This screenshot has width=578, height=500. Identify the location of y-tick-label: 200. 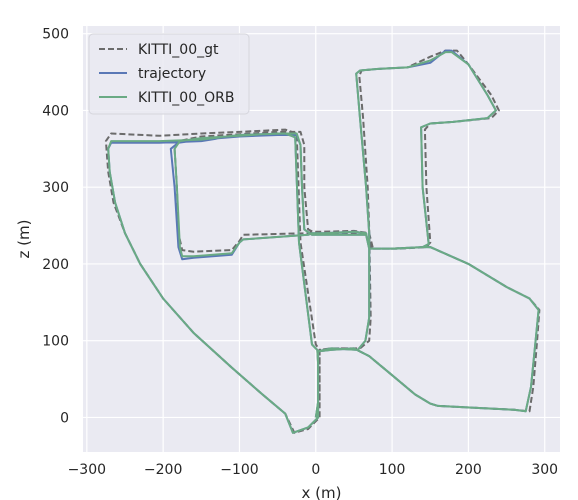
(55, 265).